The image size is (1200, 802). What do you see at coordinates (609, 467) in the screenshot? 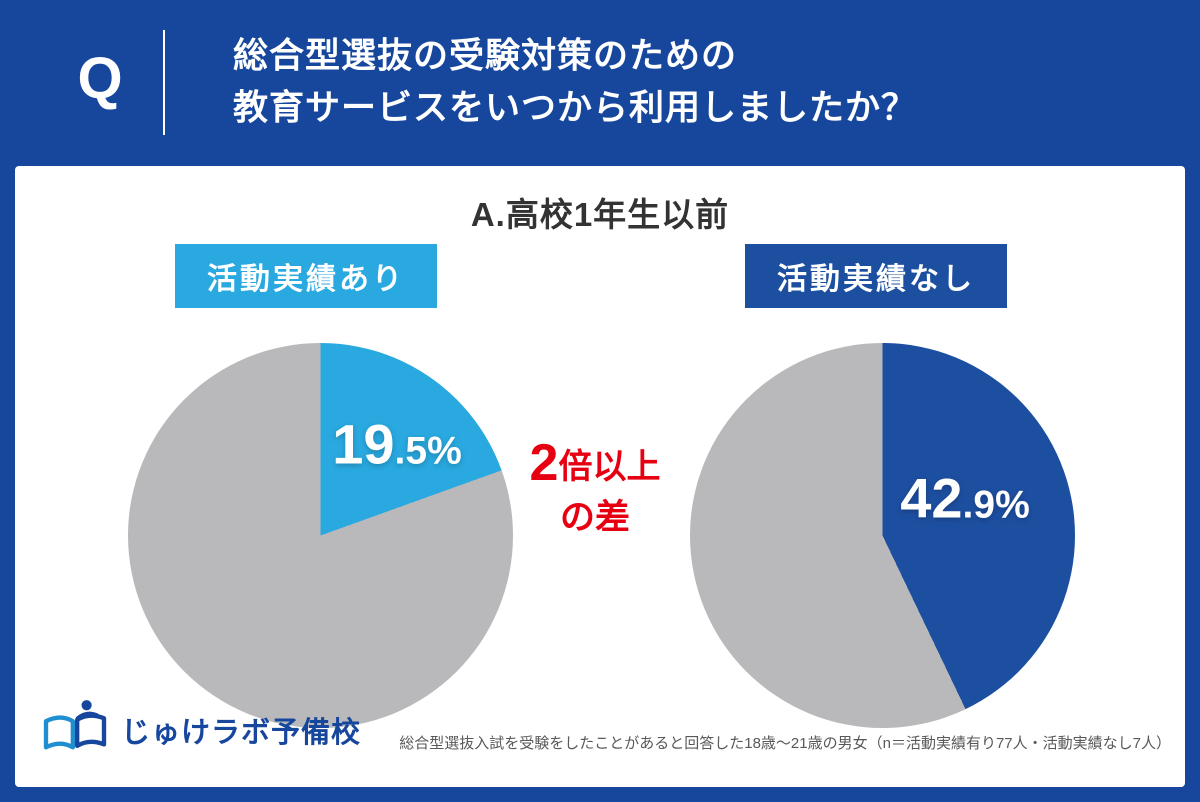
I see `difference-text: 倍以上` at bounding box center [609, 467].